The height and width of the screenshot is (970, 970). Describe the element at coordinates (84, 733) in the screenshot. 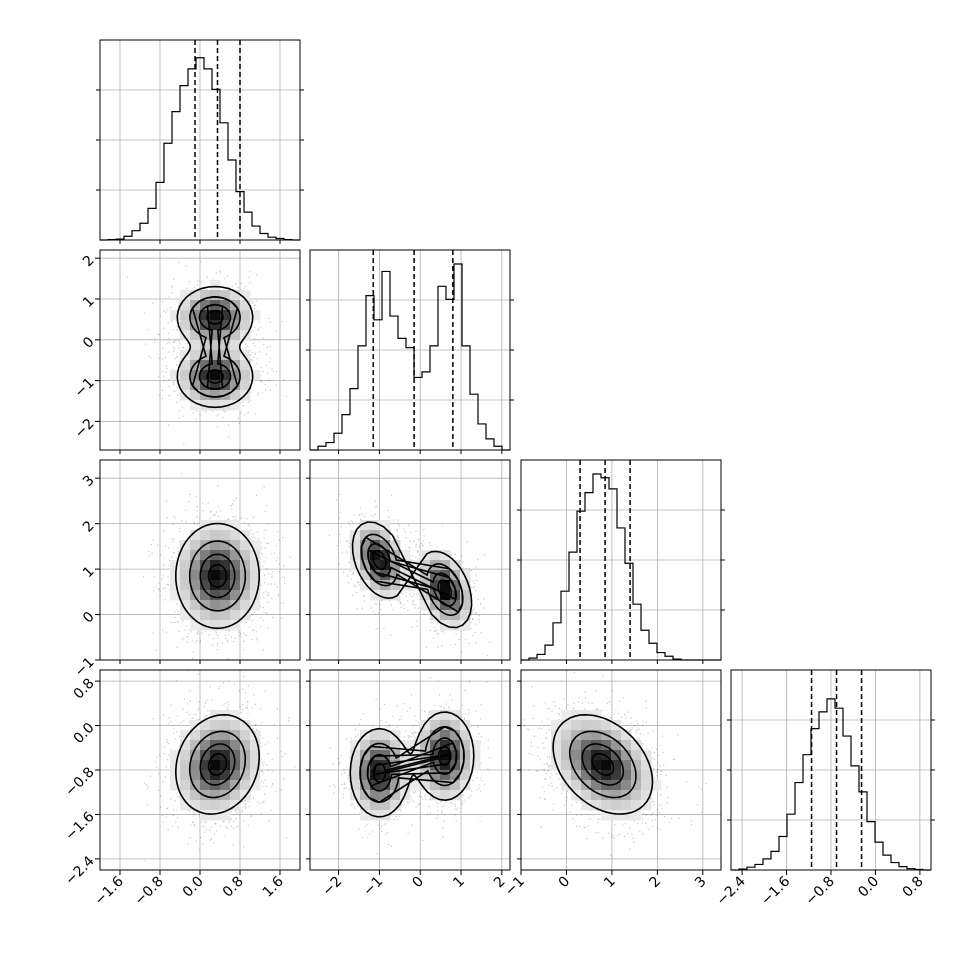

I see `y-tick-label: 0.0` at that location.